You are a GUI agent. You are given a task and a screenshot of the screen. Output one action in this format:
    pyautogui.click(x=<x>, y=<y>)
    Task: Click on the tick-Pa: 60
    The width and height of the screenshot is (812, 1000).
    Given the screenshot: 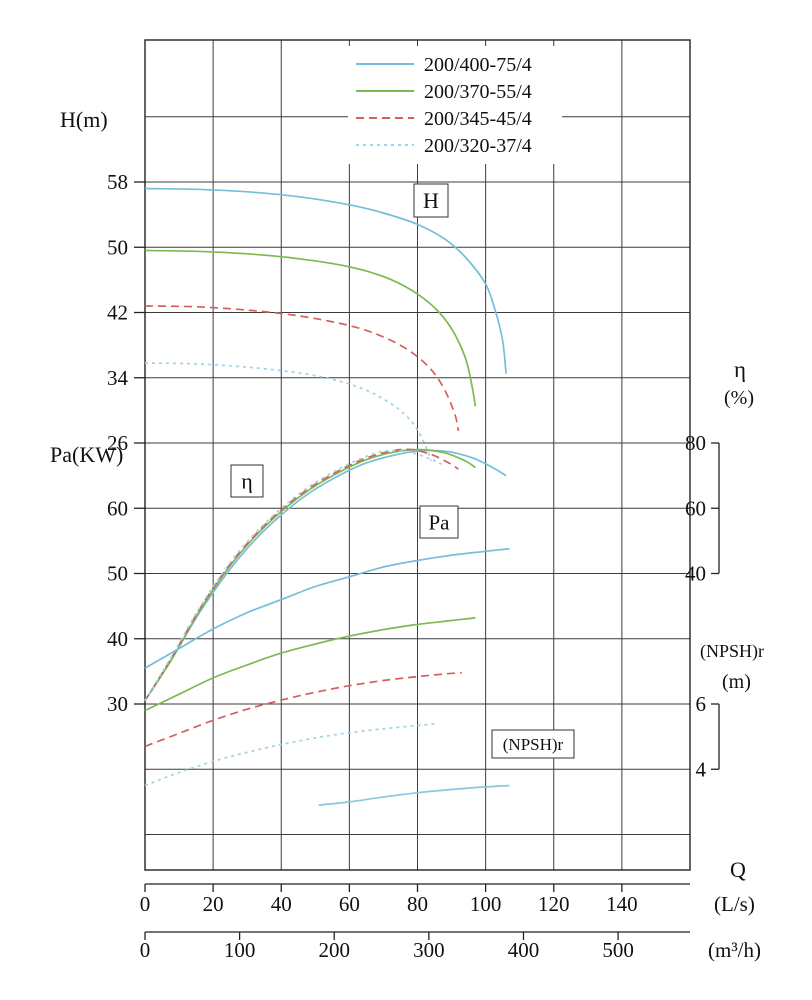 What is the action you would take?
    pyautogui.click(x=117, y=508)
    